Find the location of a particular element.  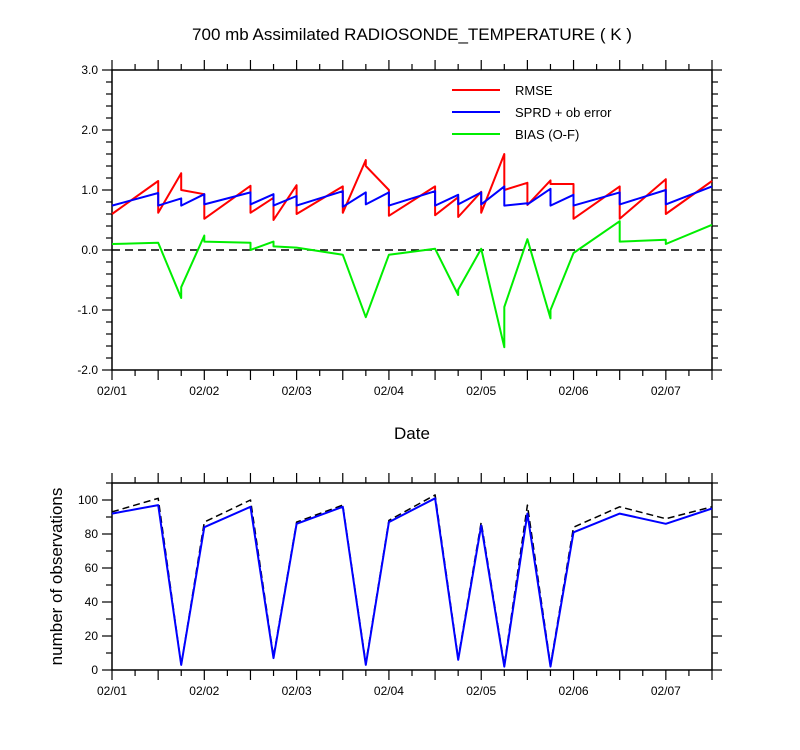

chart1-x-tick-label: 02/02 is located at coordinates (204, 391).